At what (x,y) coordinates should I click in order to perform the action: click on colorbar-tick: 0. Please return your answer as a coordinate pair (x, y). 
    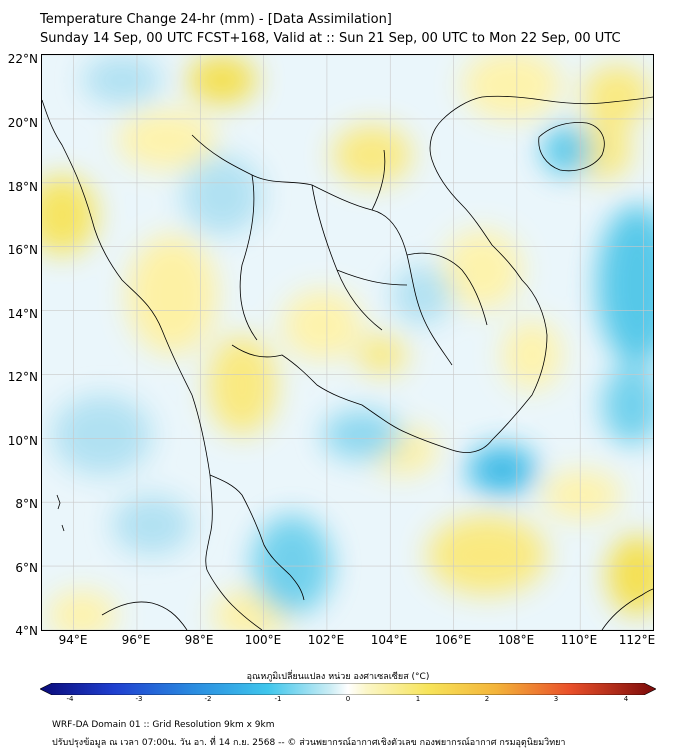
    Looking at the image, I should click on (348, 699).